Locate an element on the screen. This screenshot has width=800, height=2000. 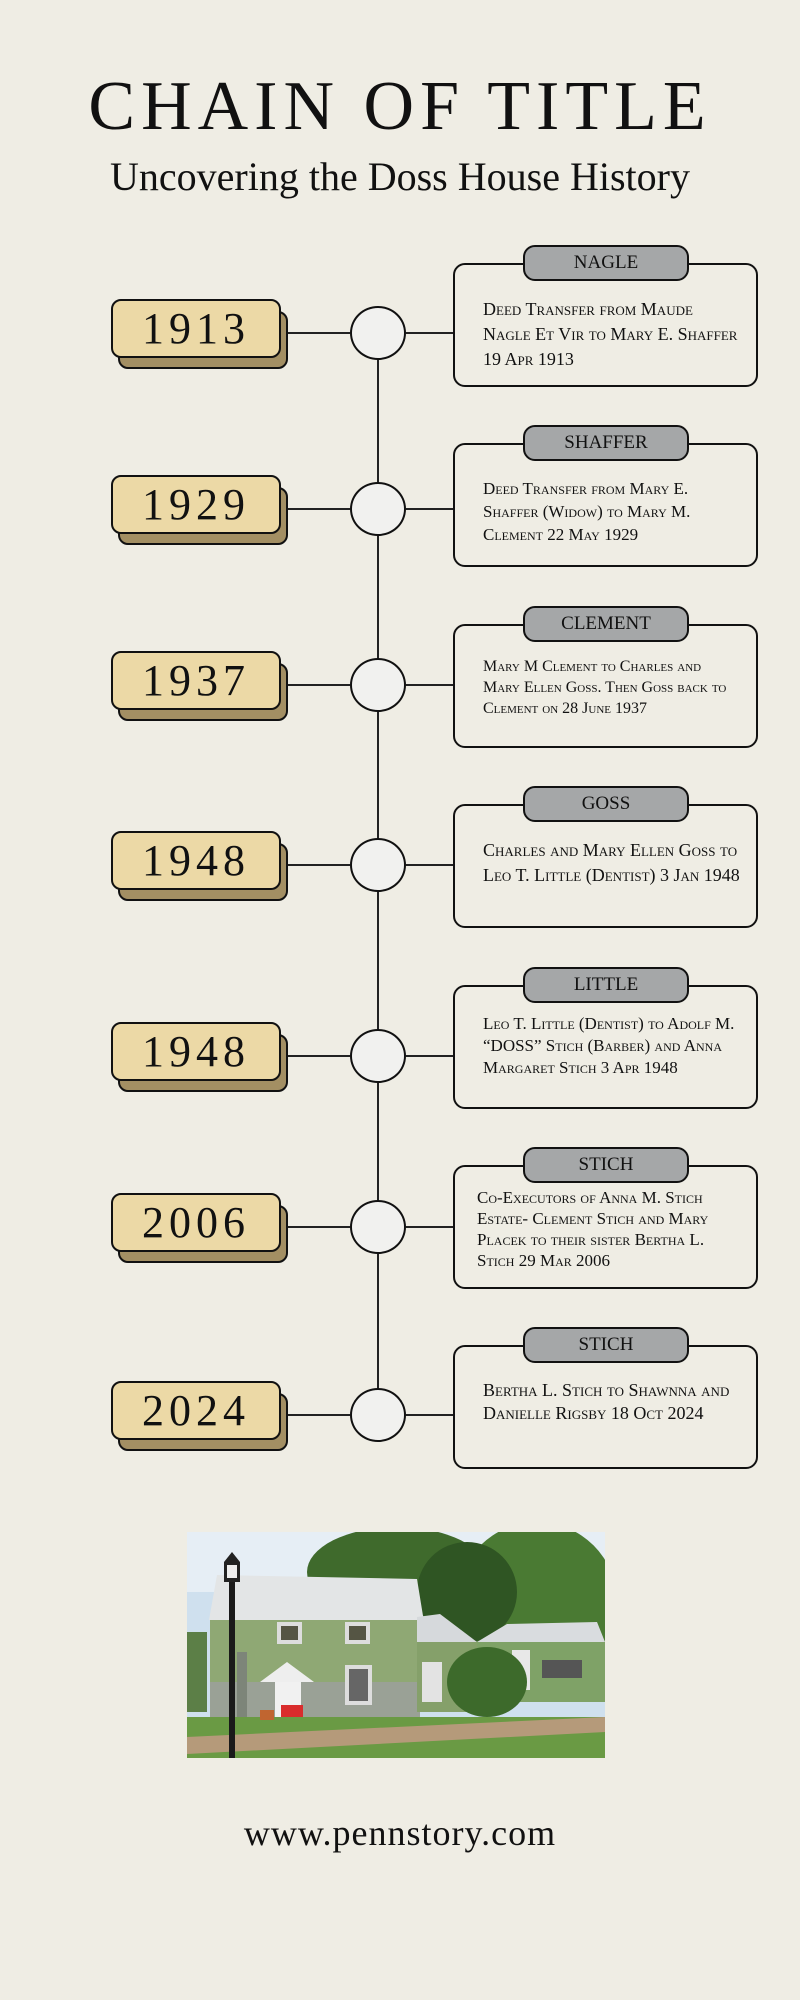
website-link: www.pennstory.com is located at coordinates (400, 1833).